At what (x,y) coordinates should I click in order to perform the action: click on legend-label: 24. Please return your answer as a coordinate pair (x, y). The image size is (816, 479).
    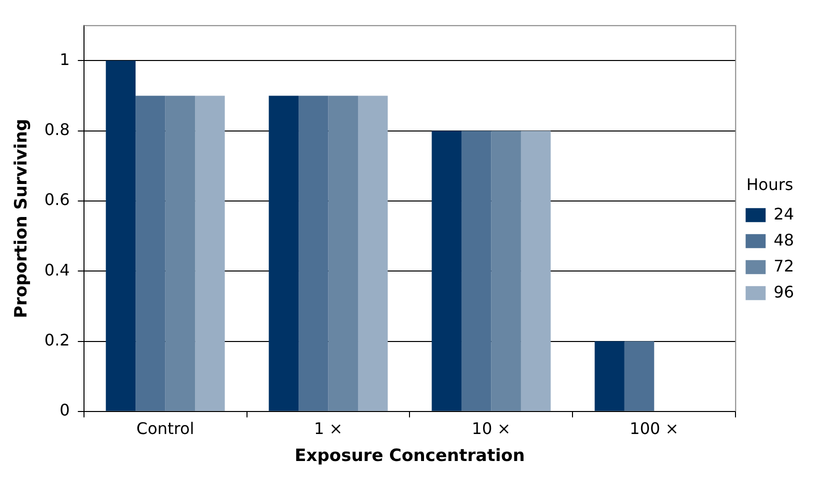
    Looking at the image, I should click on (784, 214).